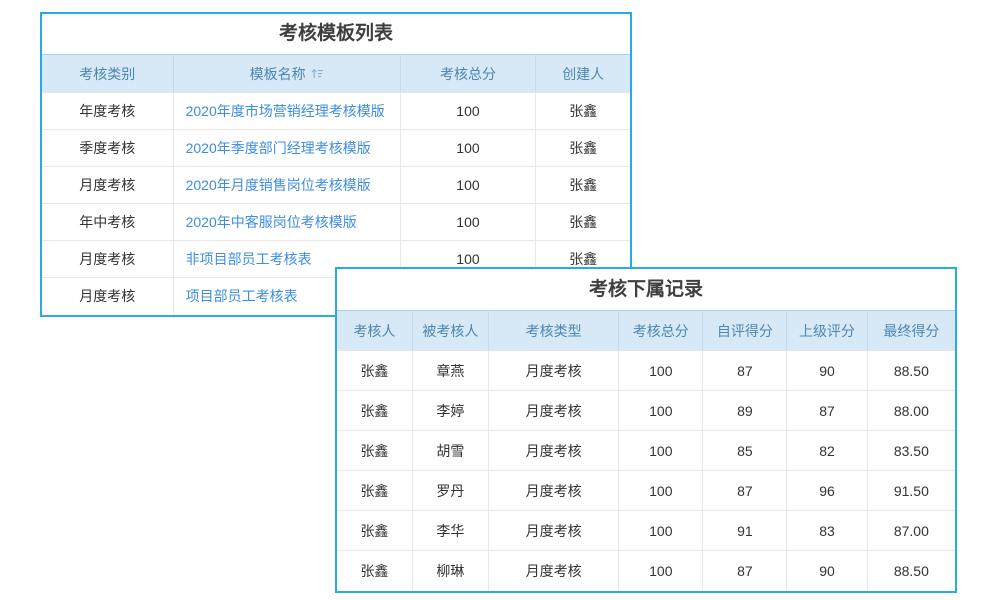 Image resolution: width=1000 pixels, height=600 pixels. What do you see at coordinates (450, 570) in the screenshot?
I see `cell-assessee: 柳琳` at bounding box center [450, 570].